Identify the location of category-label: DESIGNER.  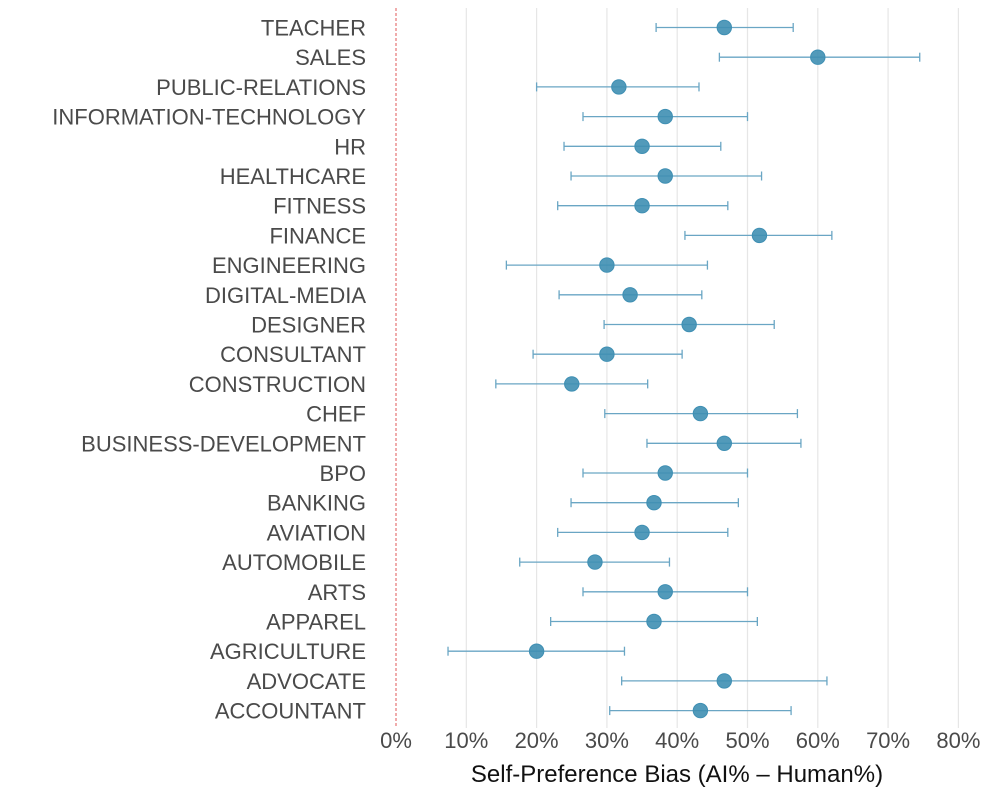
(308, 325).